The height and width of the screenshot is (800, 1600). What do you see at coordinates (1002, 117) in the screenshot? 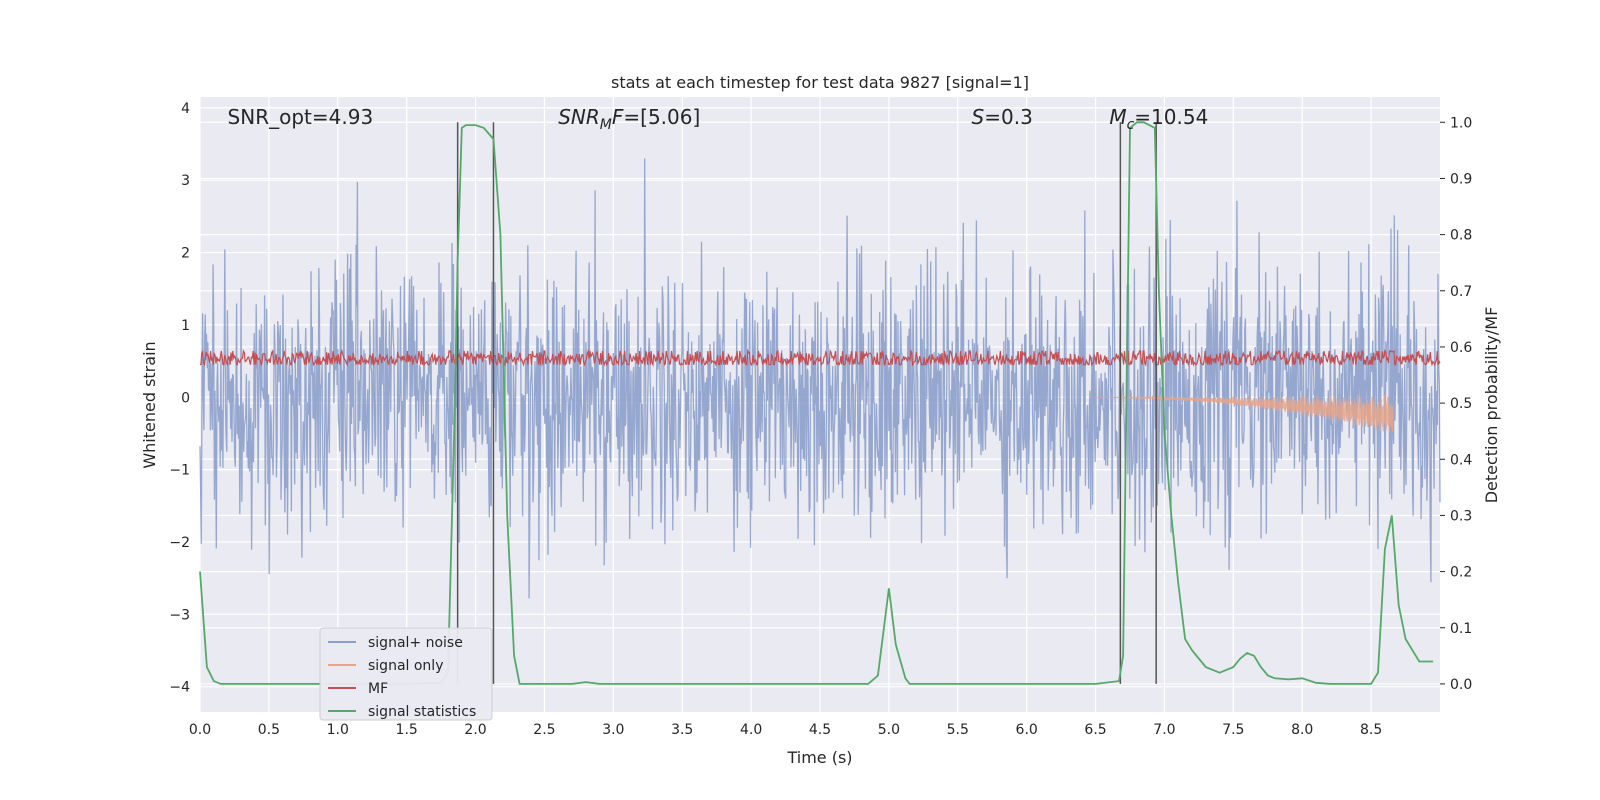
I see `annotation-s-value: S=0.3` at bounding box center [1002, 117].